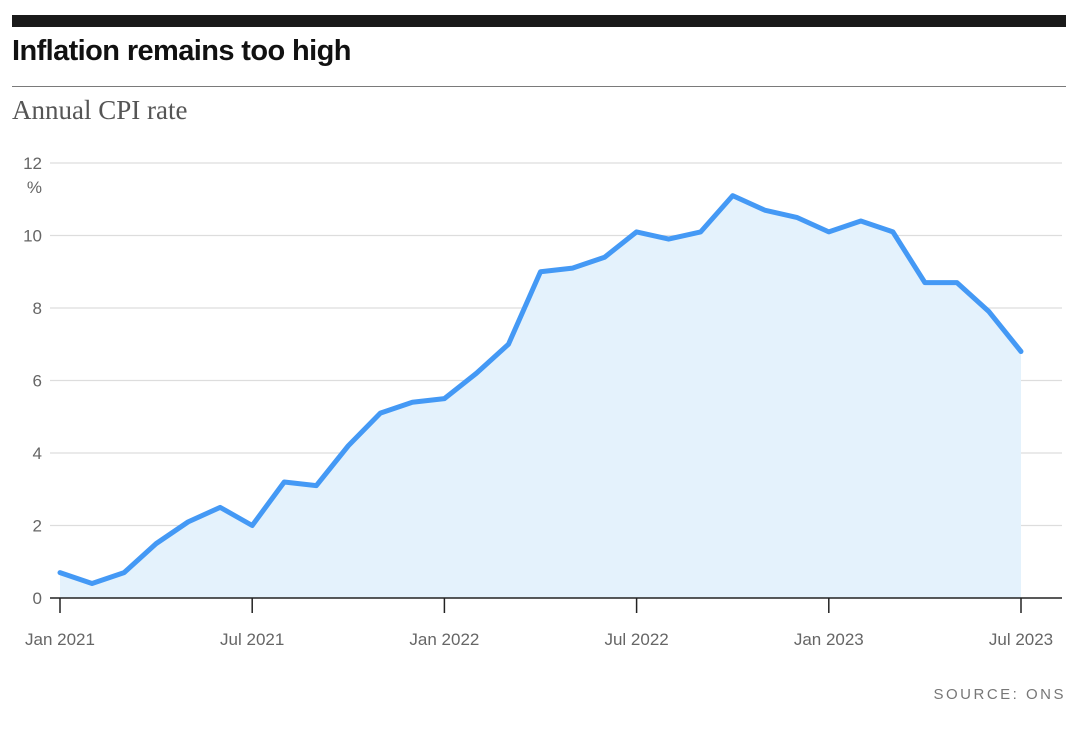  What do you see at coordinates (37, 526) in the screenshot?
I see `y-tick-label-2: 2` at bounding box center [37, 526].